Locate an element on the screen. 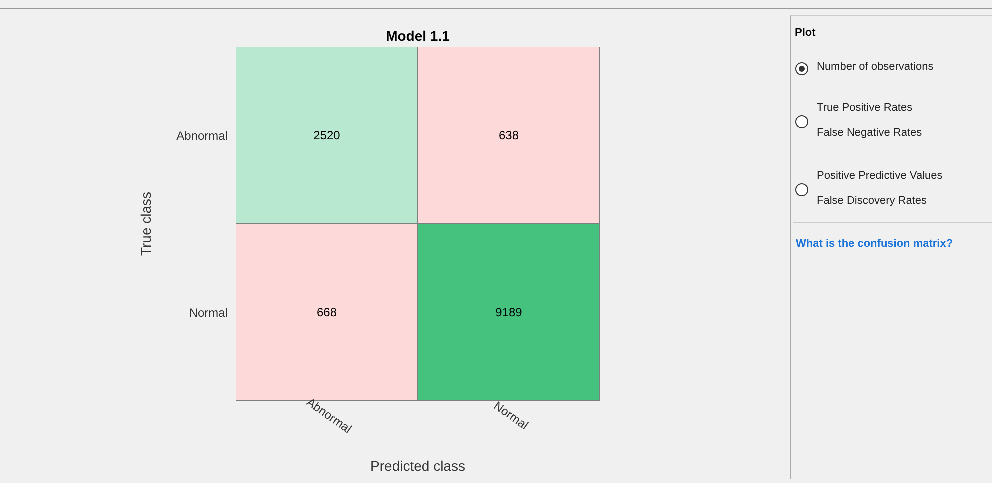 The image size is (992, 483). text: Number of observations is located at coordinates (875, 67).